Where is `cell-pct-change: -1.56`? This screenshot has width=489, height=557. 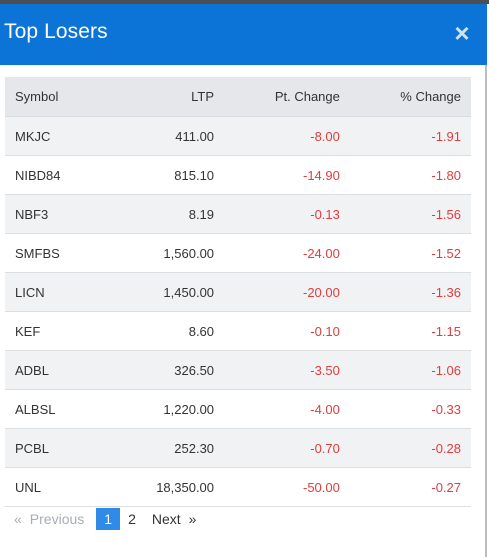 cell-pct-change: -1.56 is located at coordinates (410, 214).